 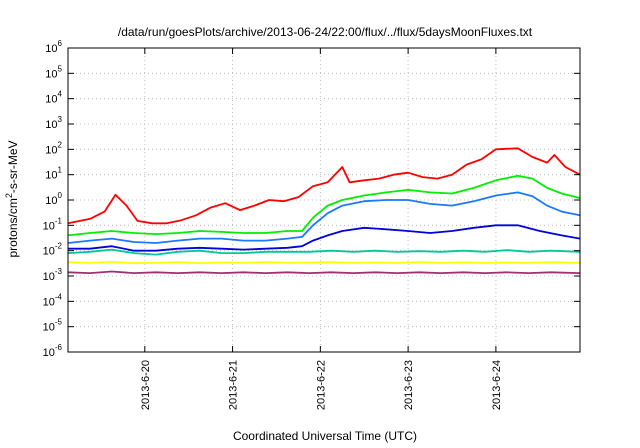 What do you see at coordinates (53, 98) in the screenshot?
I see `y-tick-label: 10⁴` at bounding box center [53, 98].